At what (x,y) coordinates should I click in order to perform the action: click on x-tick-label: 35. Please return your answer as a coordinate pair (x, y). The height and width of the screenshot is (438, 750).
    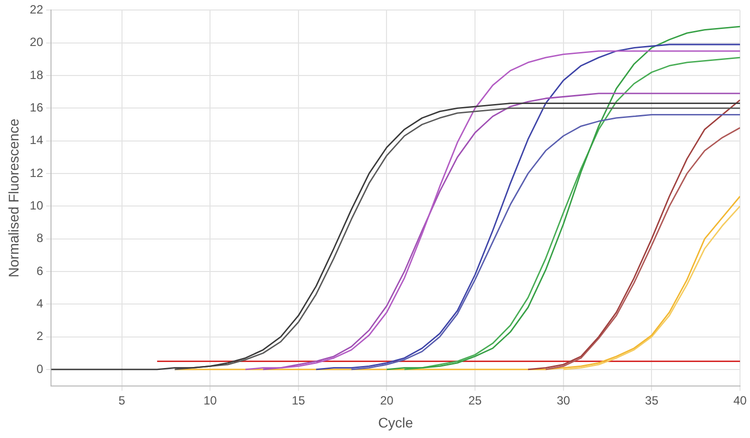
    Looking at the image, I should click on (652, 400).